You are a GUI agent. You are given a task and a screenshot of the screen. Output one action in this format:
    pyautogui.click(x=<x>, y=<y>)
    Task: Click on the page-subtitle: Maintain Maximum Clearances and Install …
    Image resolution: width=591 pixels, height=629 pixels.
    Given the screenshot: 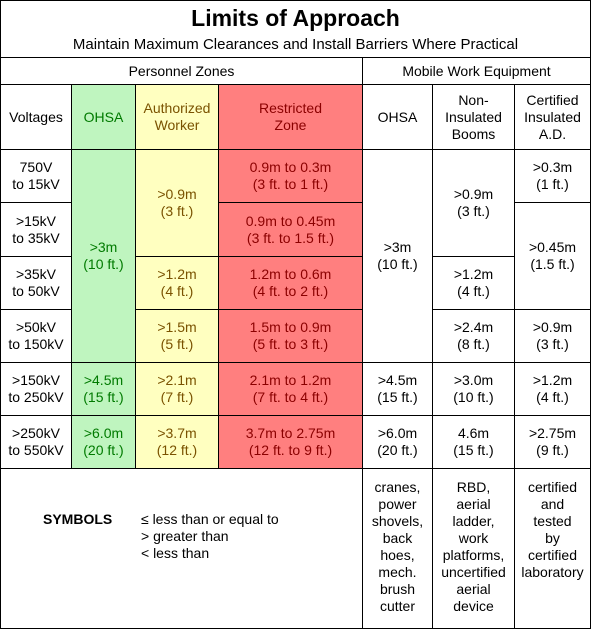 What is the action you would take?
    pyautogui.click(x=295, y=44)
    